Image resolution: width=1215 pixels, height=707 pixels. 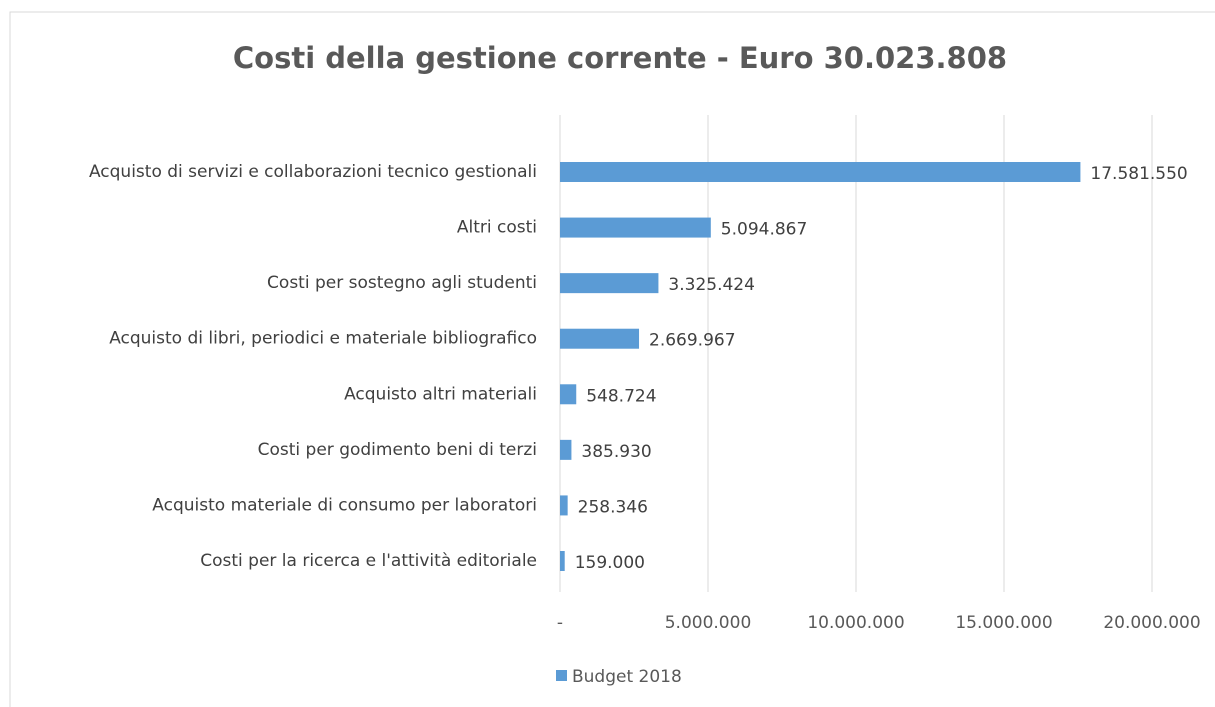 I want to click on value-label: 385.930, so click(x=616, y=452).